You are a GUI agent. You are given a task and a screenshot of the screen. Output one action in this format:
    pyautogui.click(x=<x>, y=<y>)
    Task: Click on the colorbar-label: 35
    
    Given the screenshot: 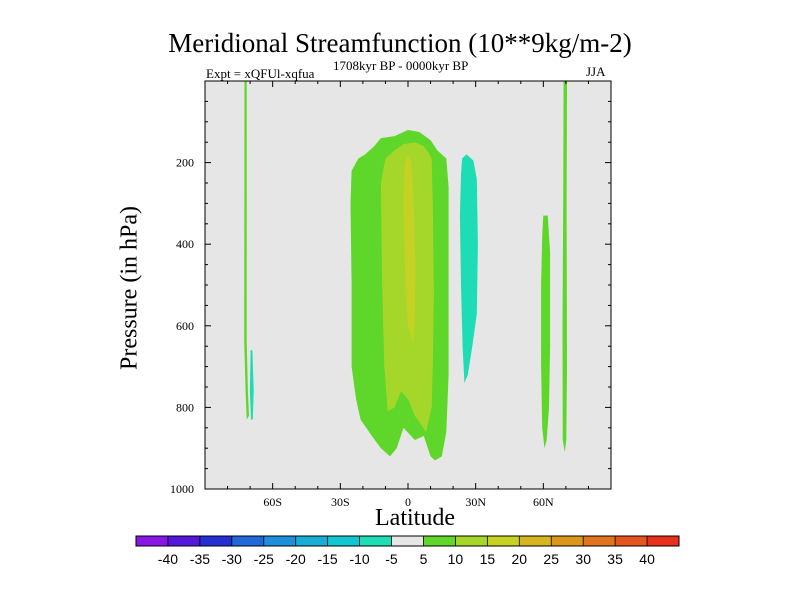 What is the action you would take?
    pyautogui.click(x=615, y=559)
    